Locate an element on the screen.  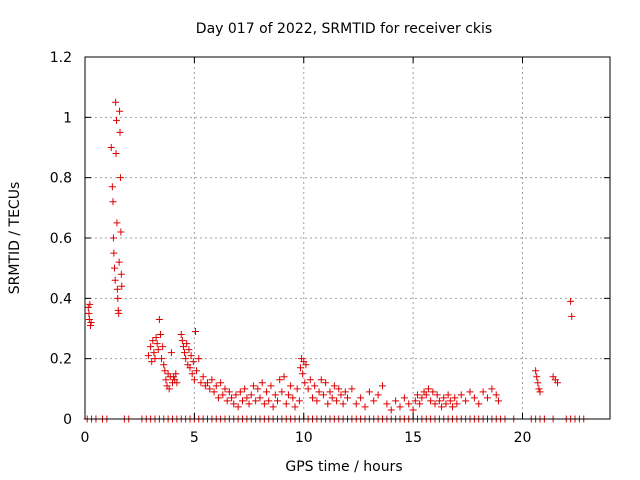
x-tick-label: 20 is located at coordinates (523, 438).